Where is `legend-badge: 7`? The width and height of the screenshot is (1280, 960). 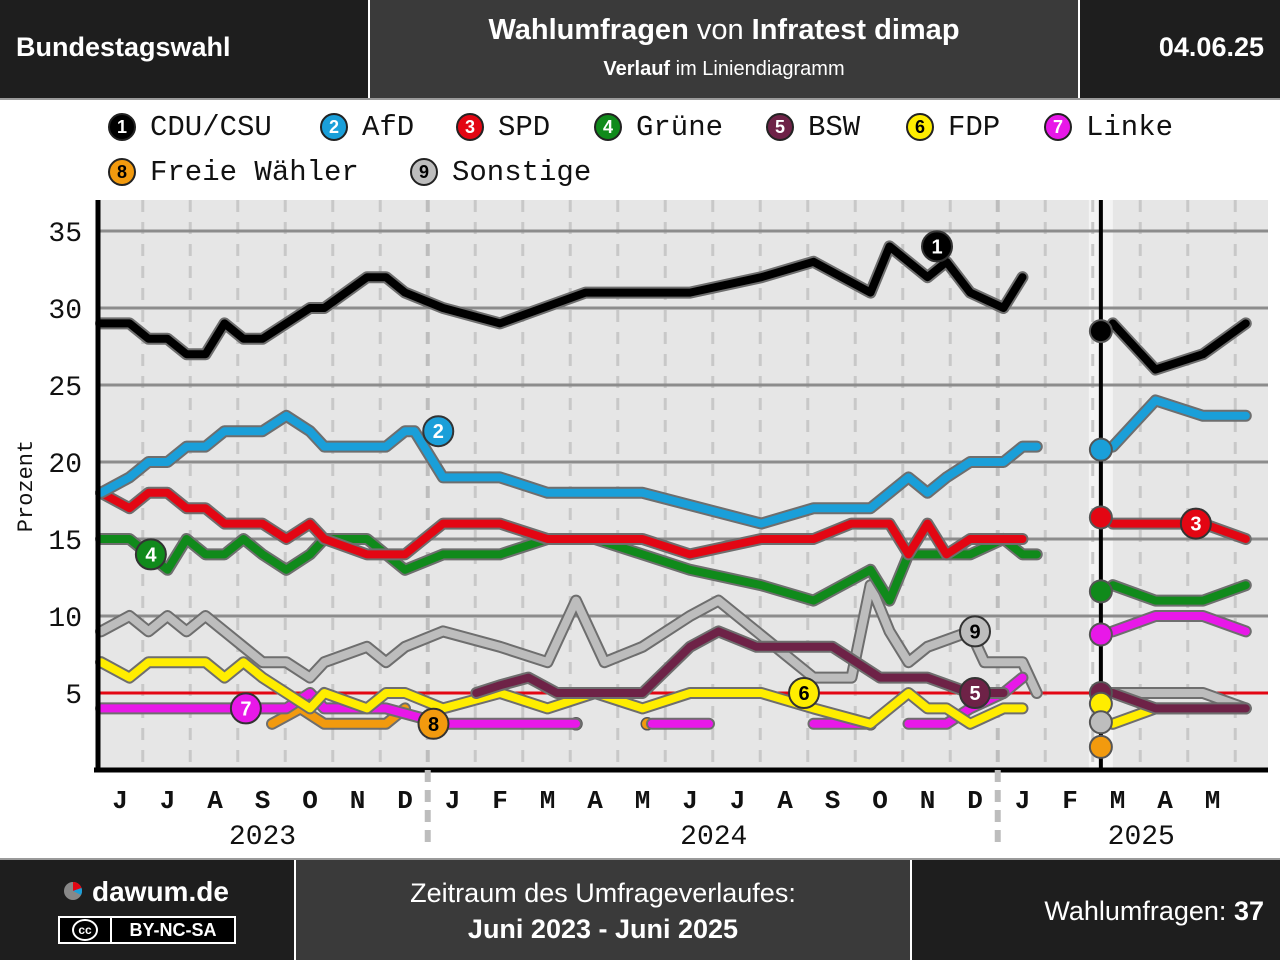 legend-badge: 7 is located at coordinates (1058, 127).